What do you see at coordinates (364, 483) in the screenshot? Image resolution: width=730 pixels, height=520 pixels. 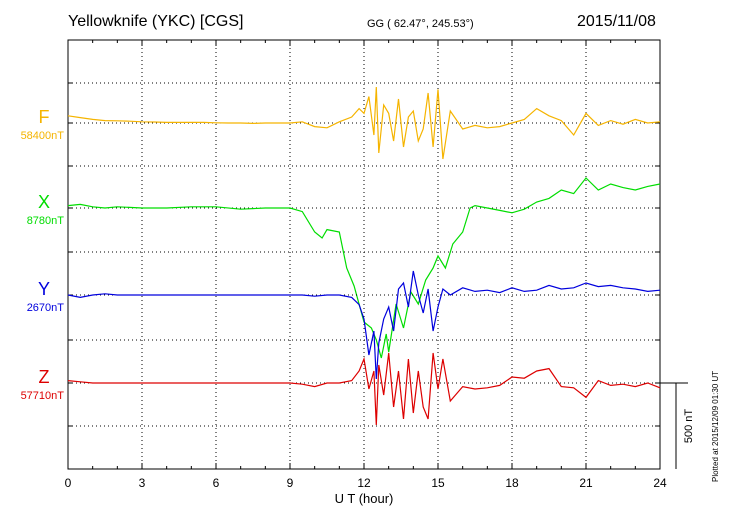 I see `x-tick-label: 12` at bounding box center [364, 483].